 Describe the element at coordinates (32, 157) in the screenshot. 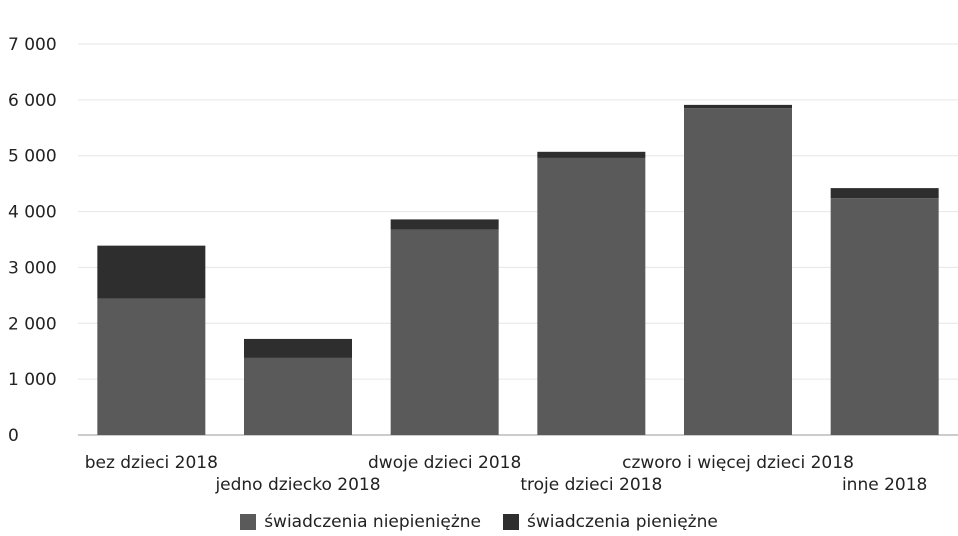

I see `y-tick-label: 5 000` at that location.